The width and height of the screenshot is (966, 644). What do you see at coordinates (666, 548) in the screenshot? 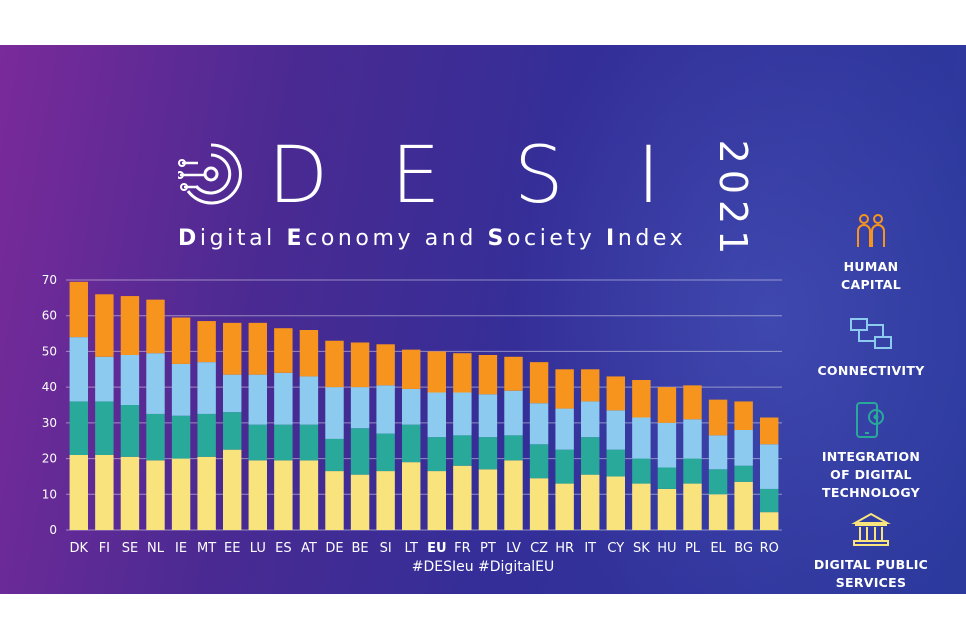
I see `x-tick-label: HU` at bounding box center [666, 548].